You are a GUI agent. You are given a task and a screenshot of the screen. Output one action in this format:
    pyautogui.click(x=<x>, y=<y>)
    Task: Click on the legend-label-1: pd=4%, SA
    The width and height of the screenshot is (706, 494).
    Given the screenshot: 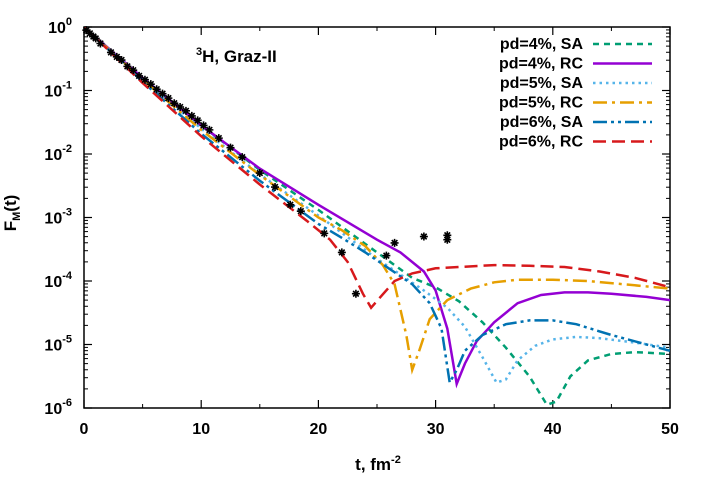 What is the action you would take?
    pyautogui.click(x=542, y=44)
    